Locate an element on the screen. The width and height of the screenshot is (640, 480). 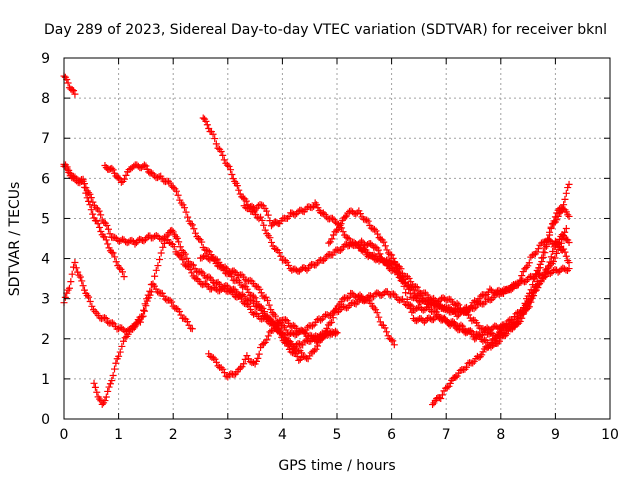
y-tick-label: 6 is located at coordinates (45, 179).